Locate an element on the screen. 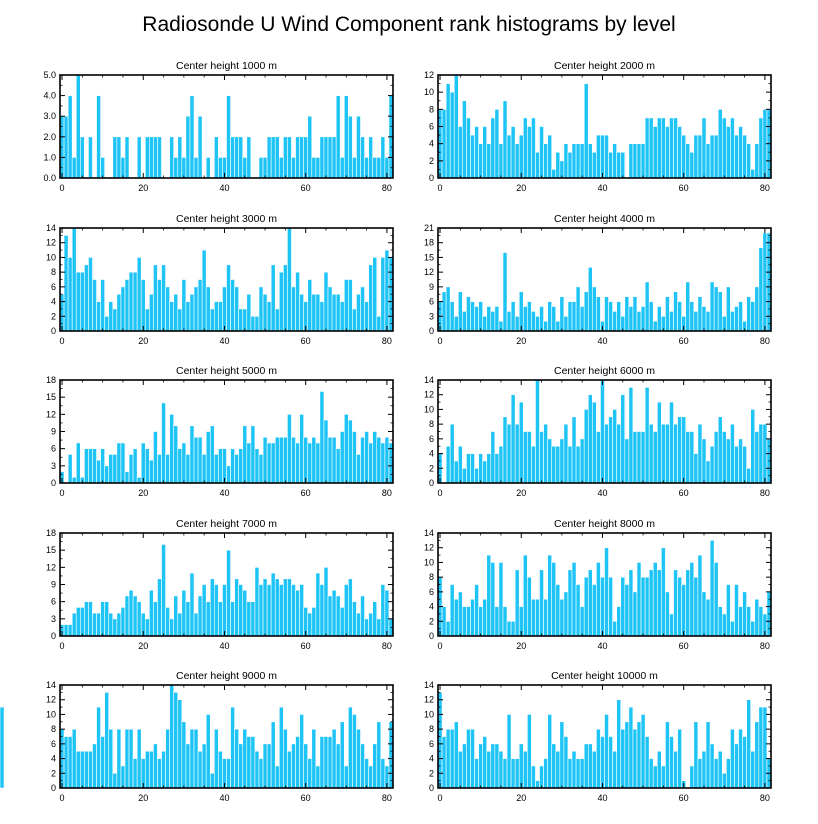  y-tick-label: 10 is located at coordinates (429, 714).